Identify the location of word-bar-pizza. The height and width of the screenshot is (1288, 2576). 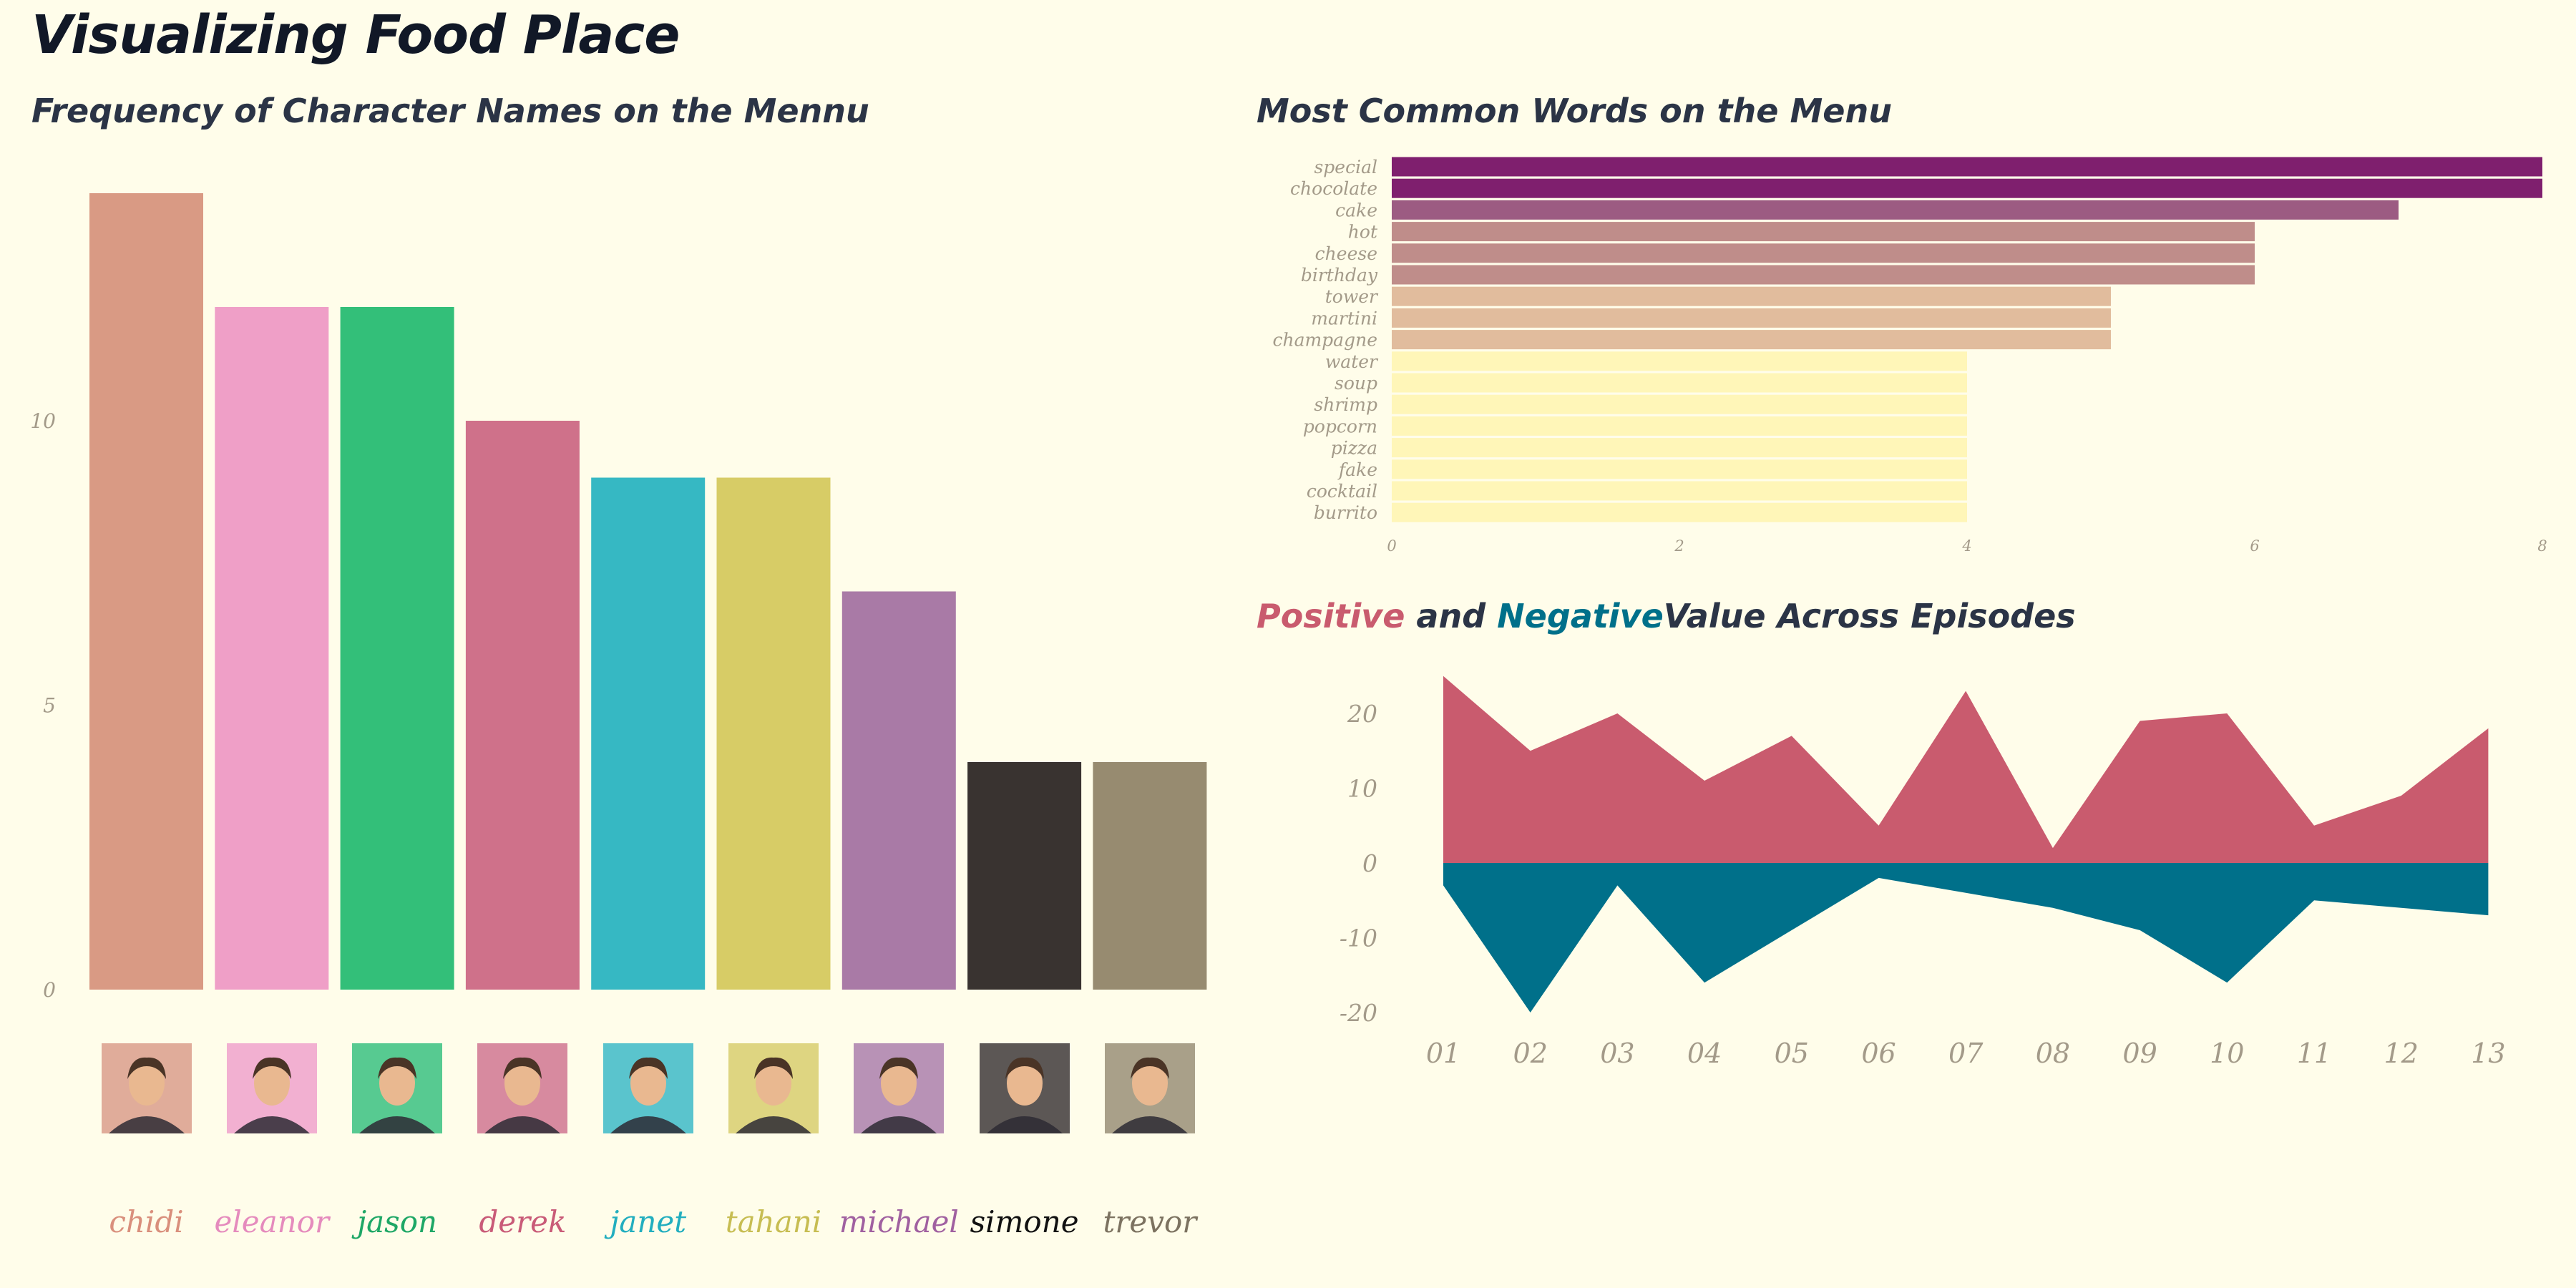
(1679, 448).